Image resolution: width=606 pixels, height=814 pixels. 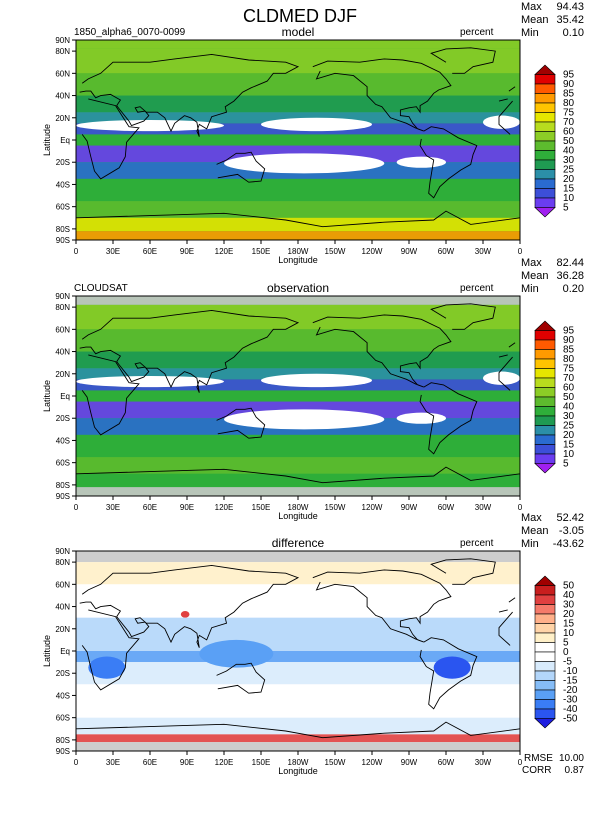 I want to click on colorbar-level-label: 80, so click(x=569, y=103).